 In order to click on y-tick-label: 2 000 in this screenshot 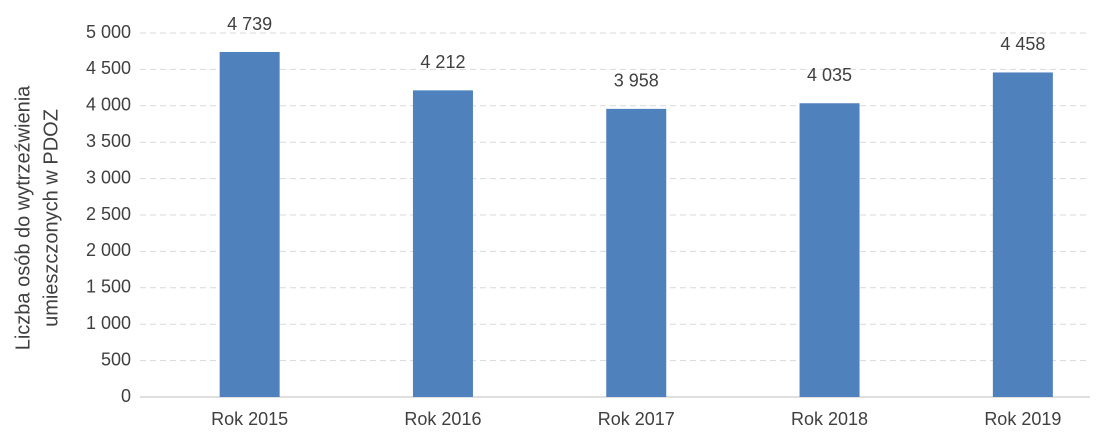, I will do `click(108, 250)`.